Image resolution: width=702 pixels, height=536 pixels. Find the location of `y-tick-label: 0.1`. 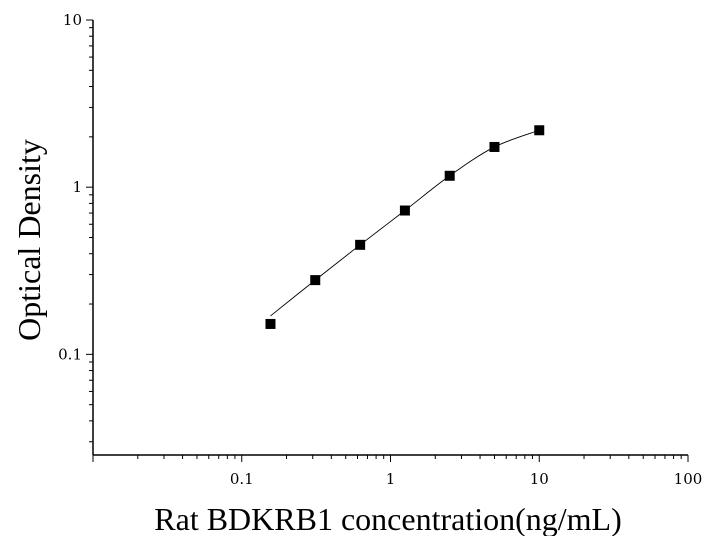

y-tick-label: 0.1 is located at coordinates (70, 354).